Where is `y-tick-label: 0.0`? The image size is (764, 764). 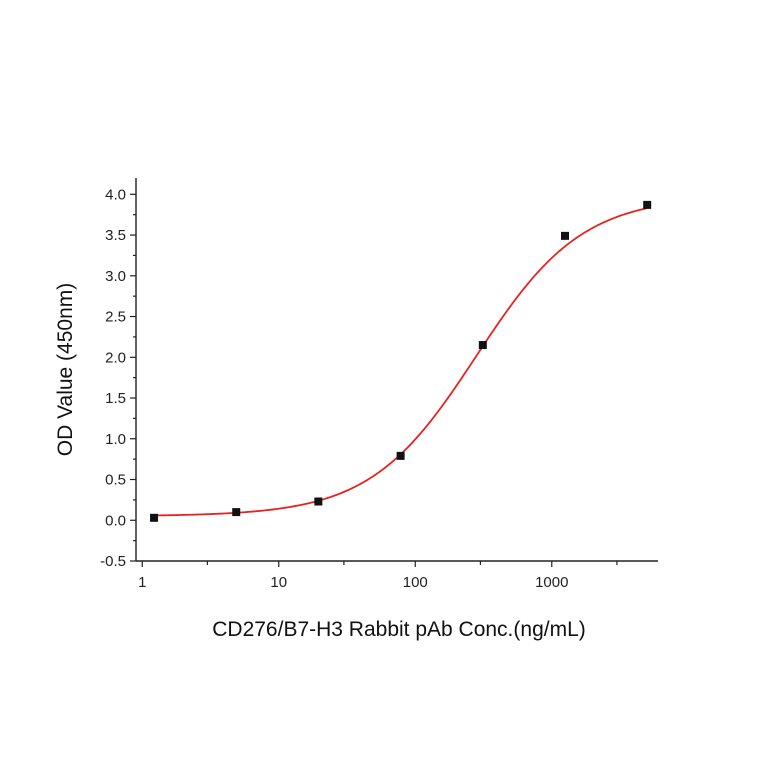 y-tick-label: 0.0 is located at coordinates (115, 520).